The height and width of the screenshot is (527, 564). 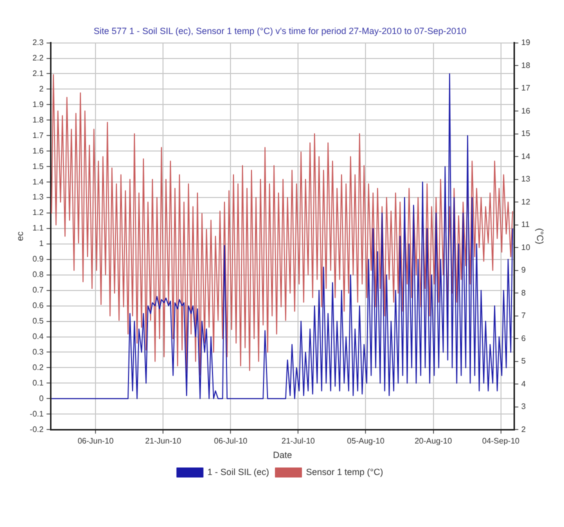 I want to click on y2-tick-label: 13, so click(x=526, y=179).